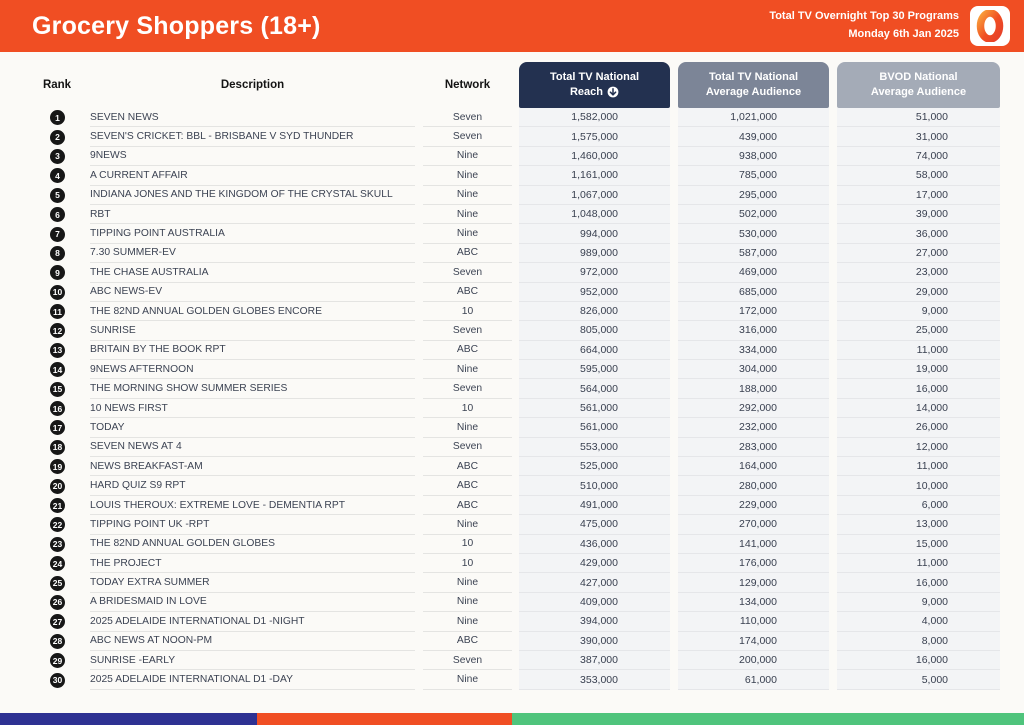 The width and height of the screenshot is (1024, 725). I want to click on program-description: A BRIDESMAID IN LOVE, so click(252, 603).